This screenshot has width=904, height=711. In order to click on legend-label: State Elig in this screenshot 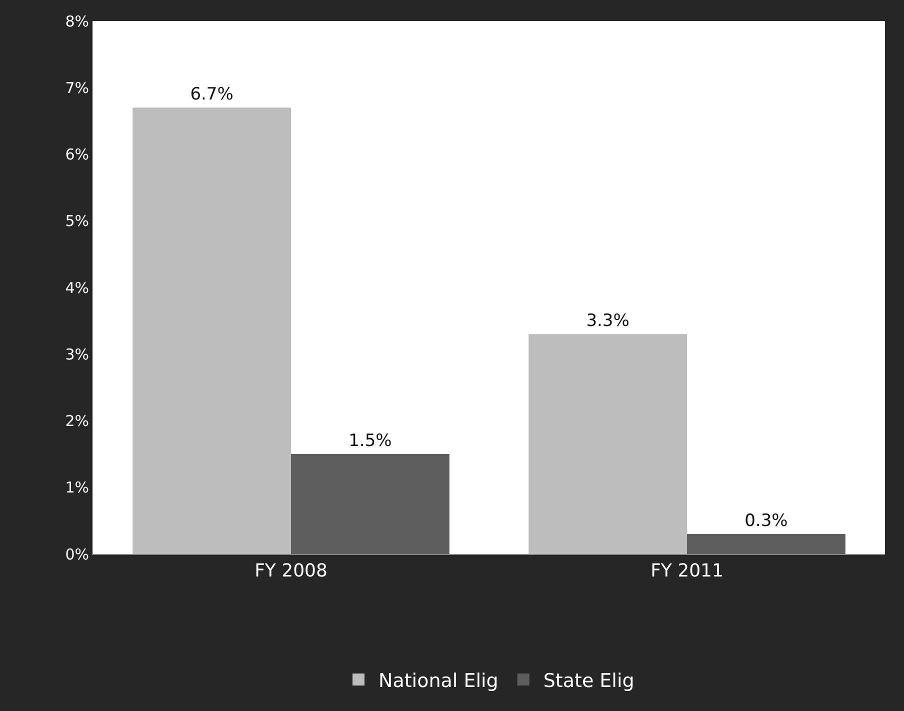, I will do `click(588, 681)`.